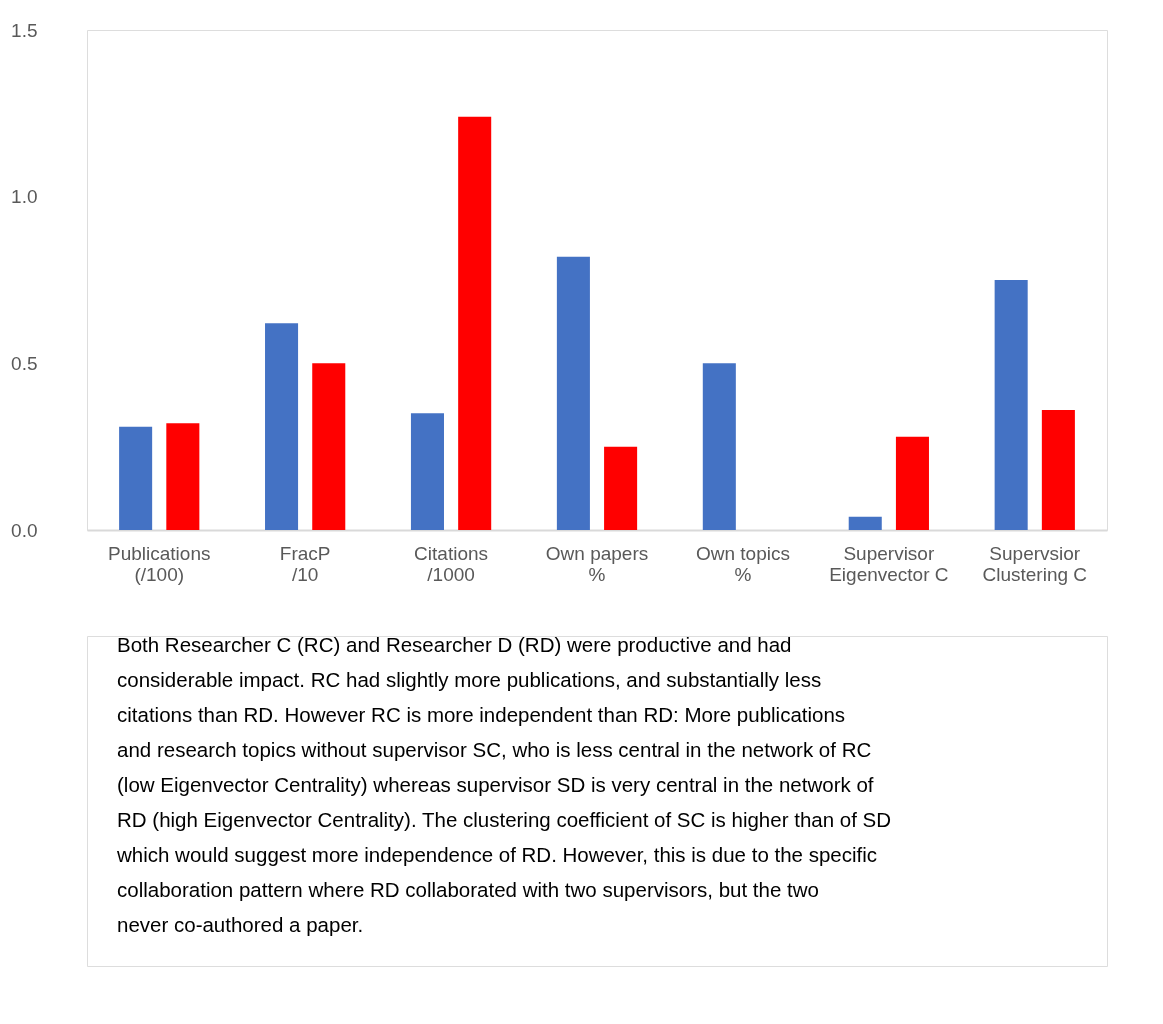  I want to click on x-tick-label: Supervisor Eigenvector C, so click(889, 563).